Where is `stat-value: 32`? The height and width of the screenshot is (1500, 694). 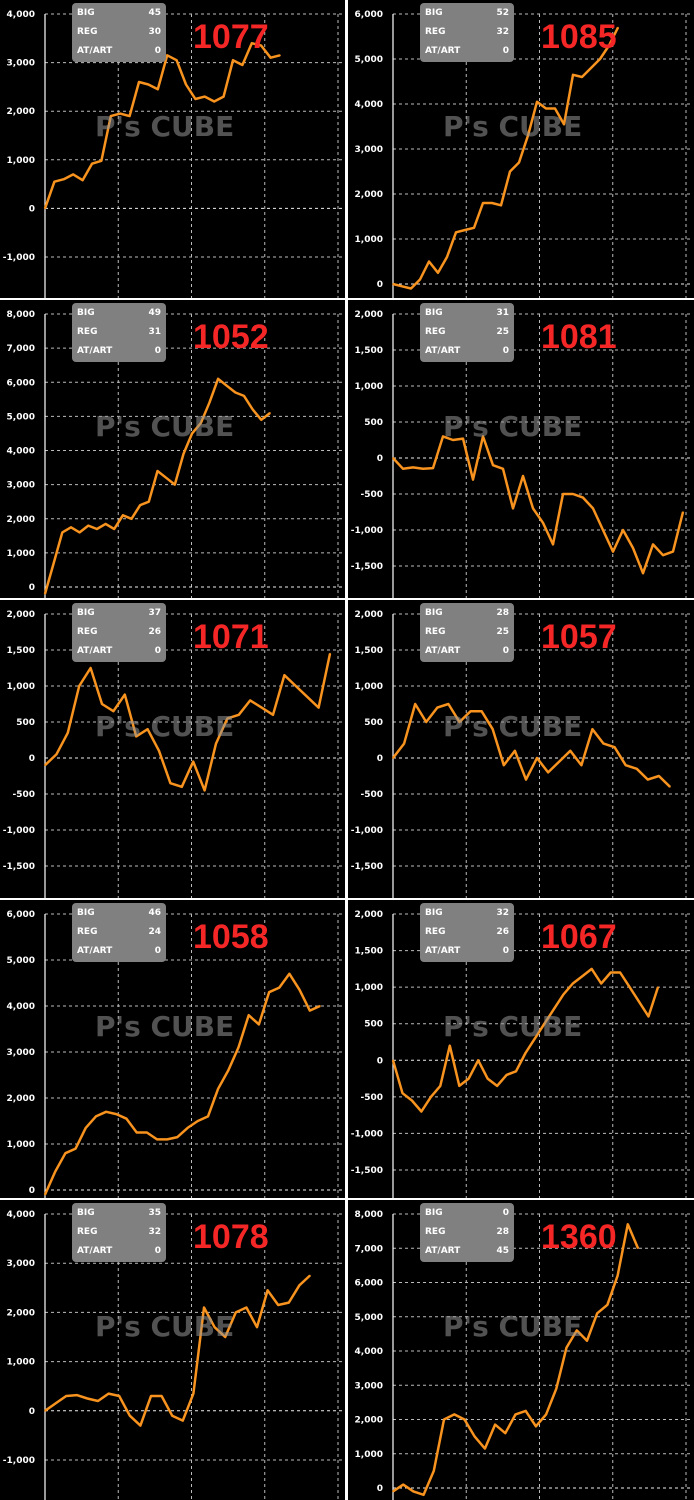 stat-value: 32 is located at coordinates (502, 32).